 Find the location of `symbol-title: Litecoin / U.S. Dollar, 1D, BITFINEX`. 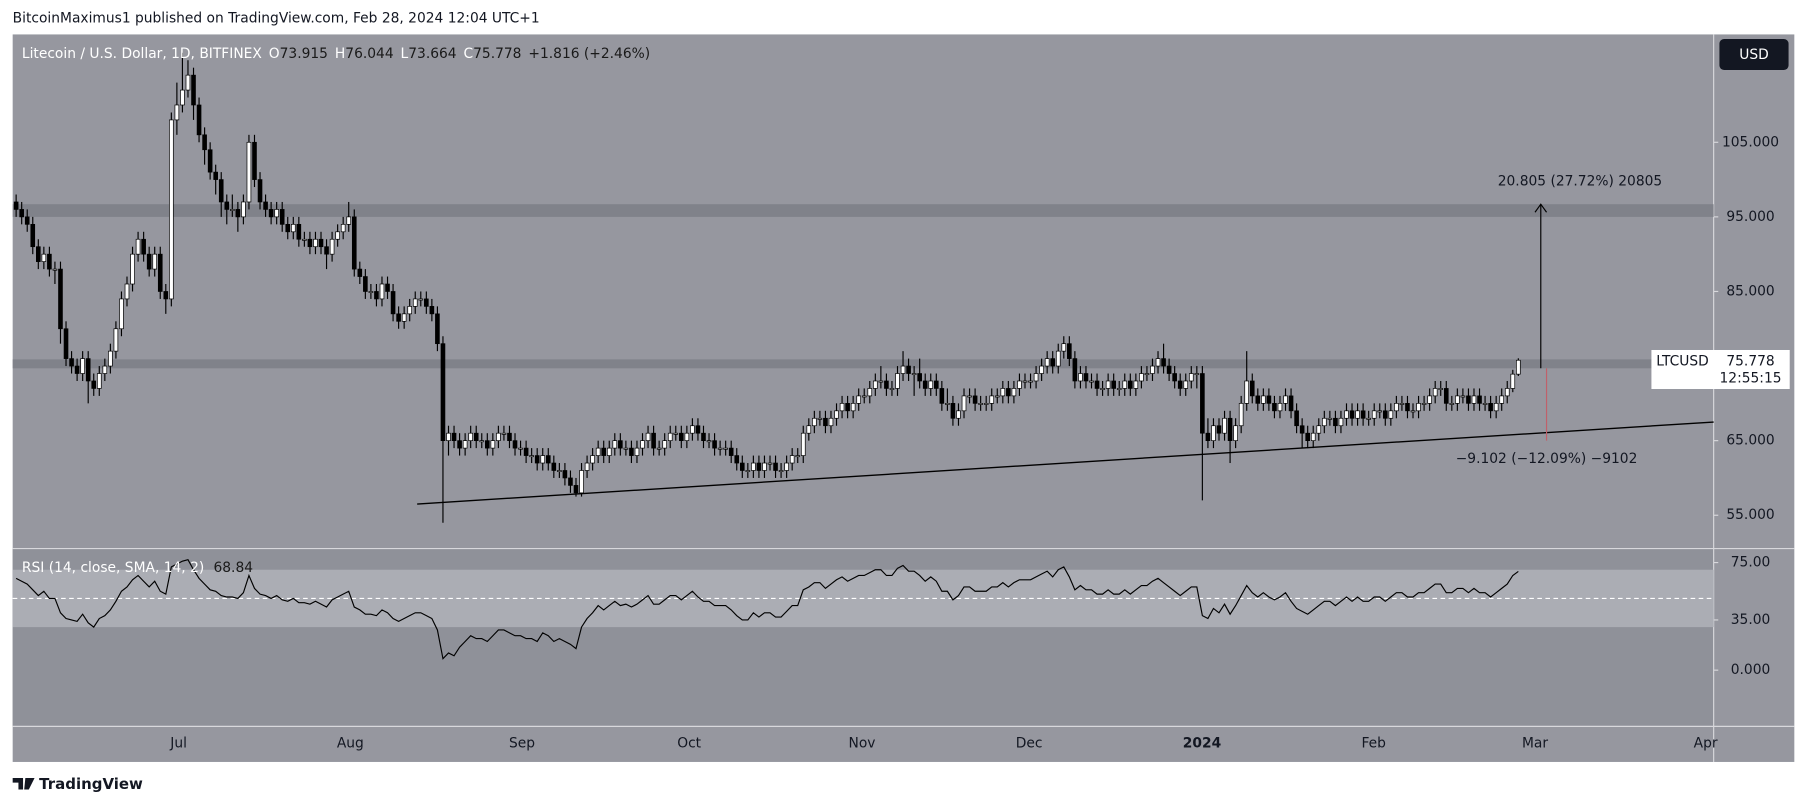

symbol-title: Litecoin / U.S. Dollar, 1D, BITFINEX is located at coordinates (142, 54).